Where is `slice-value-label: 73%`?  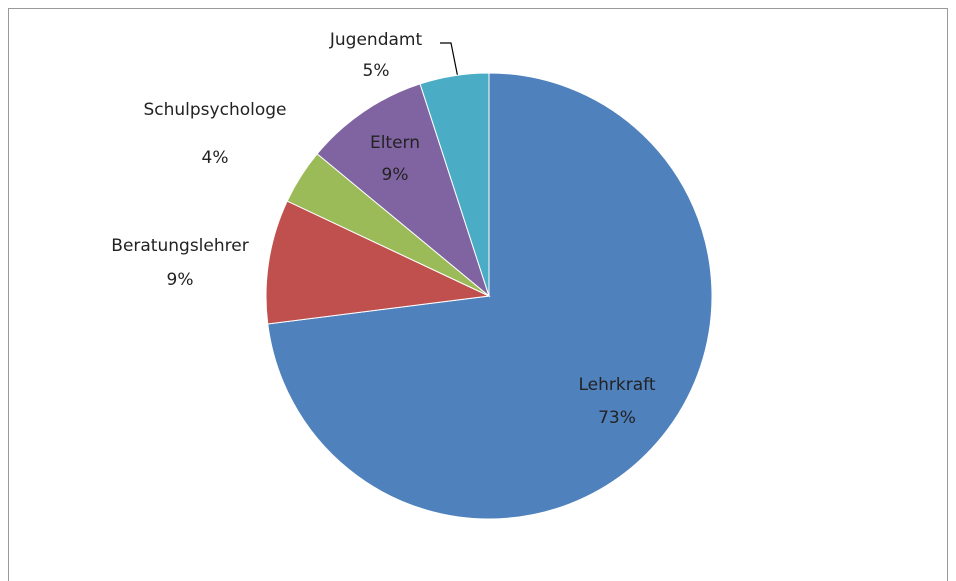 slice-value-label: 73% is located at coordinates (617, 418).